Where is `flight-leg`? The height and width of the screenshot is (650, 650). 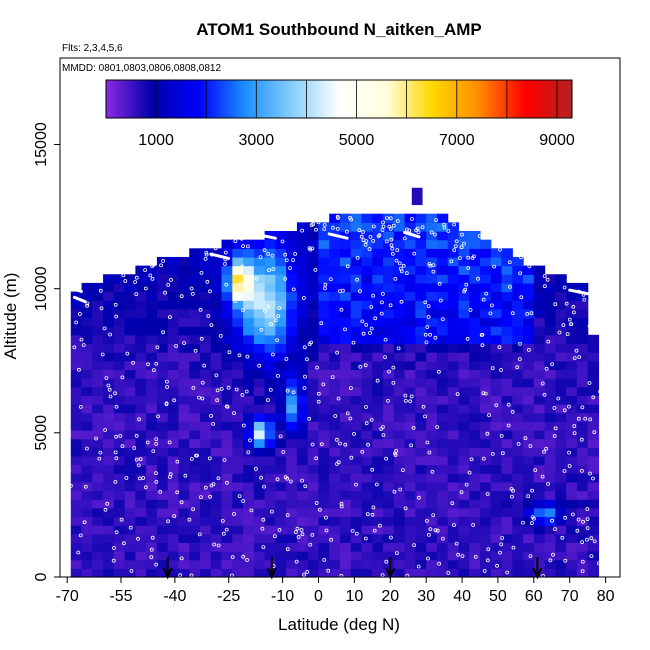 flight-leg is located at coordinates (412, 234).